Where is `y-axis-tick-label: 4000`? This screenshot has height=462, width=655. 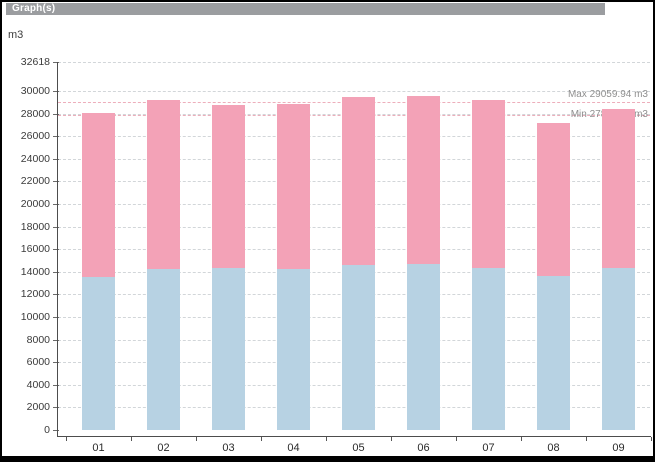 y-axis-tick-label: 4000 is located at coordinates (38, 385).